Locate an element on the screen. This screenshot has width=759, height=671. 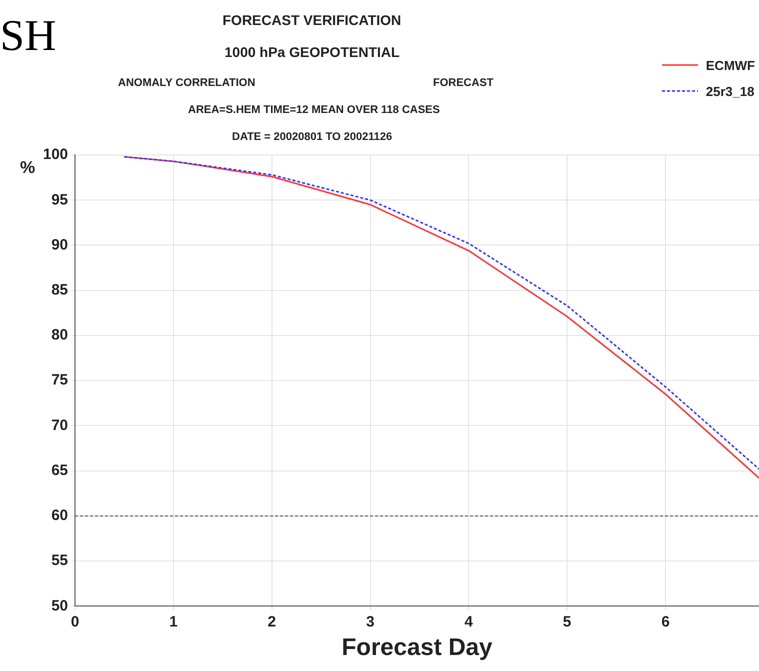
x-tick-label: 1 is located at coordinates (173, 621).